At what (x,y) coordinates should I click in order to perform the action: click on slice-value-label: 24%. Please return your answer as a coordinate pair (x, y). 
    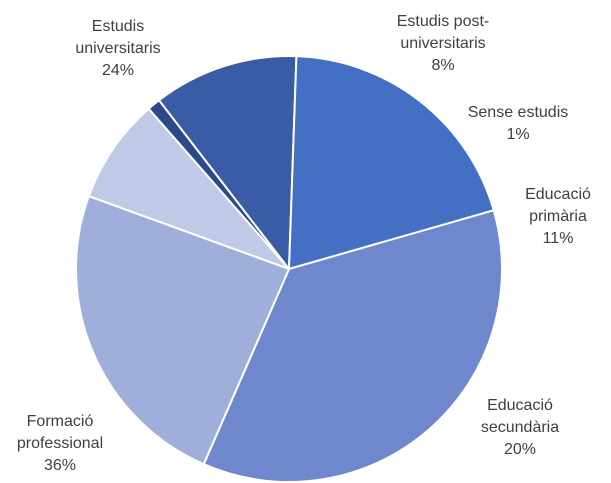
    Looking at the image, I should click on (118, 70).